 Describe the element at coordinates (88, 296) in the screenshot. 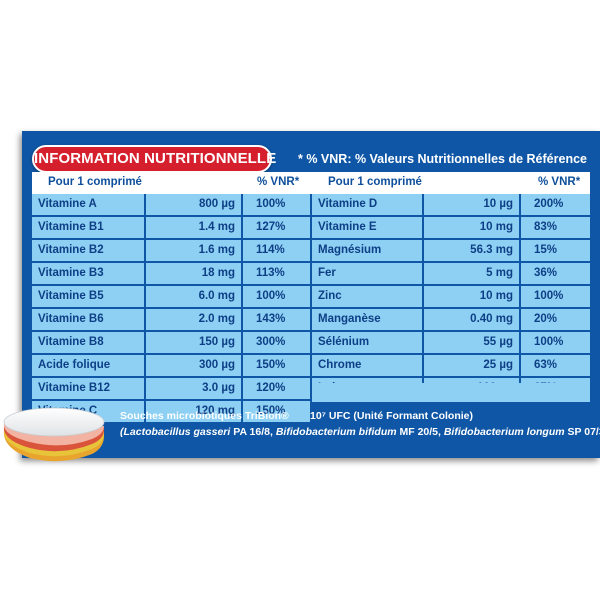

I see `left-row-name: Vitamine B5` at that location.